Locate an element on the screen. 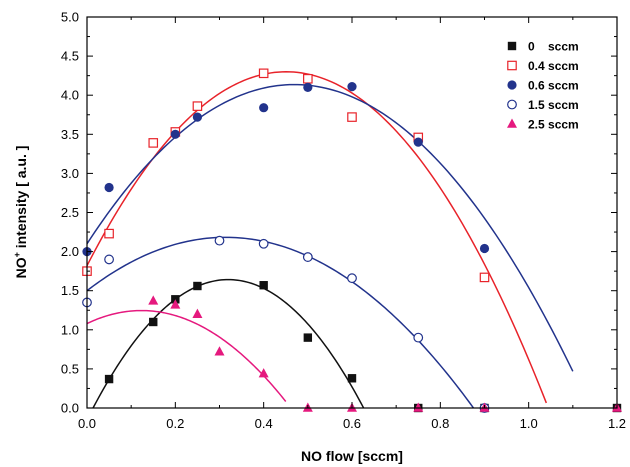 The height and width of the screenshot is (467, 630). legend-item-4: 2.5 sccm is located at coordinates (543, 125).